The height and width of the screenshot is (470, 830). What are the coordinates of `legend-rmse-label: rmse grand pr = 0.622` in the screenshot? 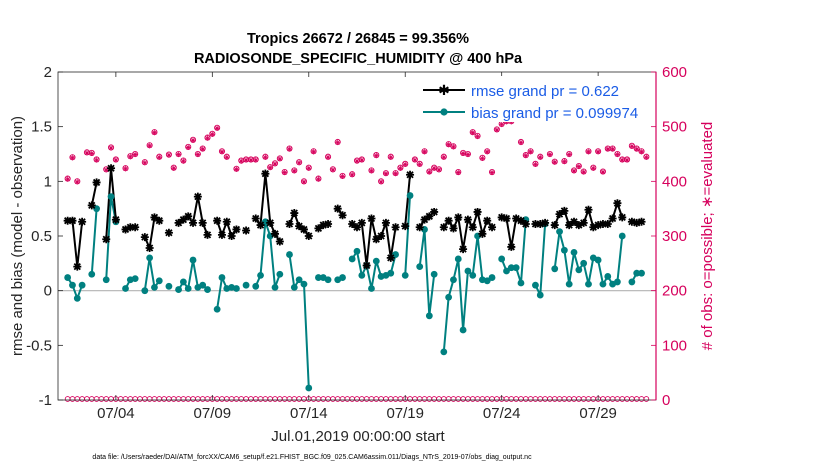 It's located at (545, 91).